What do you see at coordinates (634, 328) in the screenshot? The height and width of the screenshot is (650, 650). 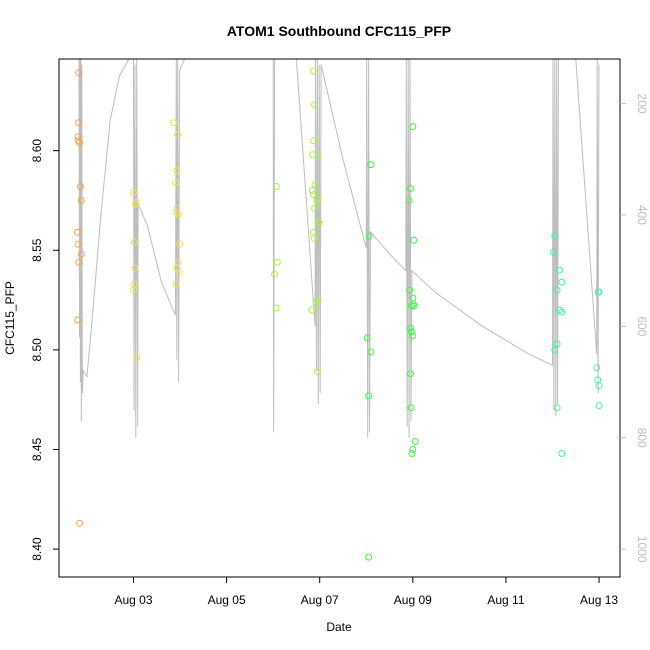 I see `right-y-axis: 200 400 600 800 1000` at bounding box center [634, 328].